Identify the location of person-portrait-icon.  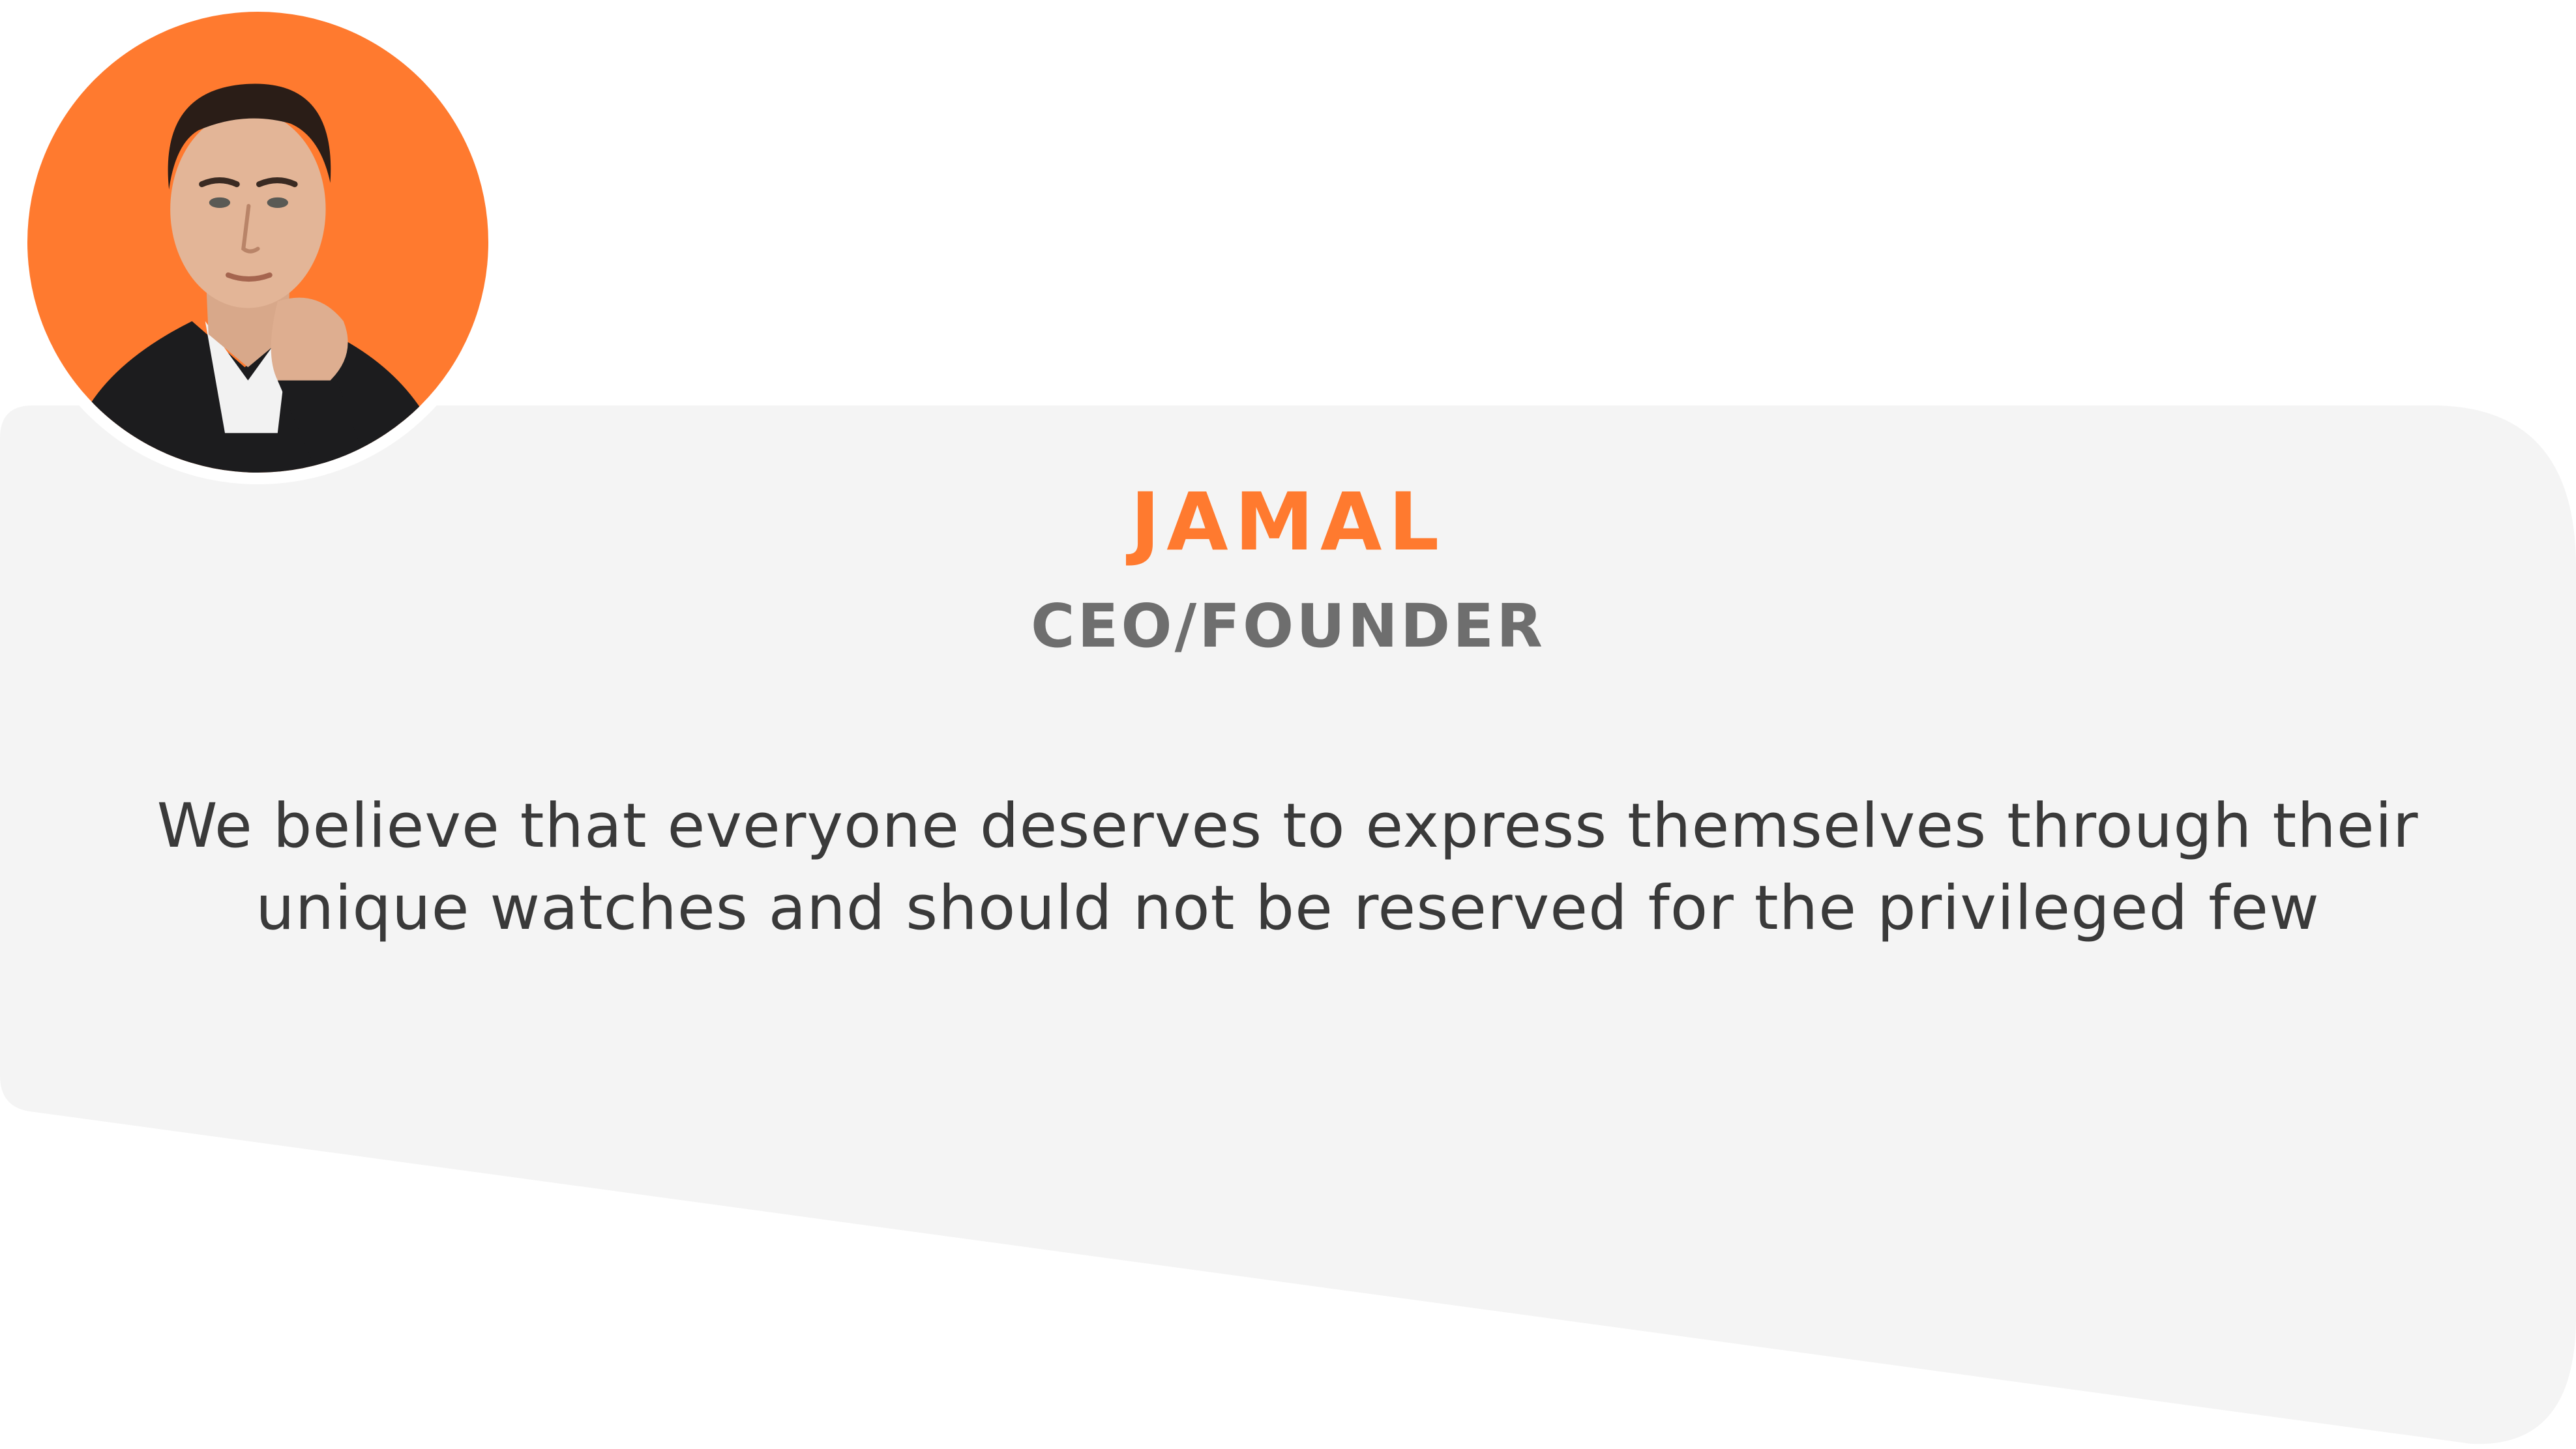
(257, 243).